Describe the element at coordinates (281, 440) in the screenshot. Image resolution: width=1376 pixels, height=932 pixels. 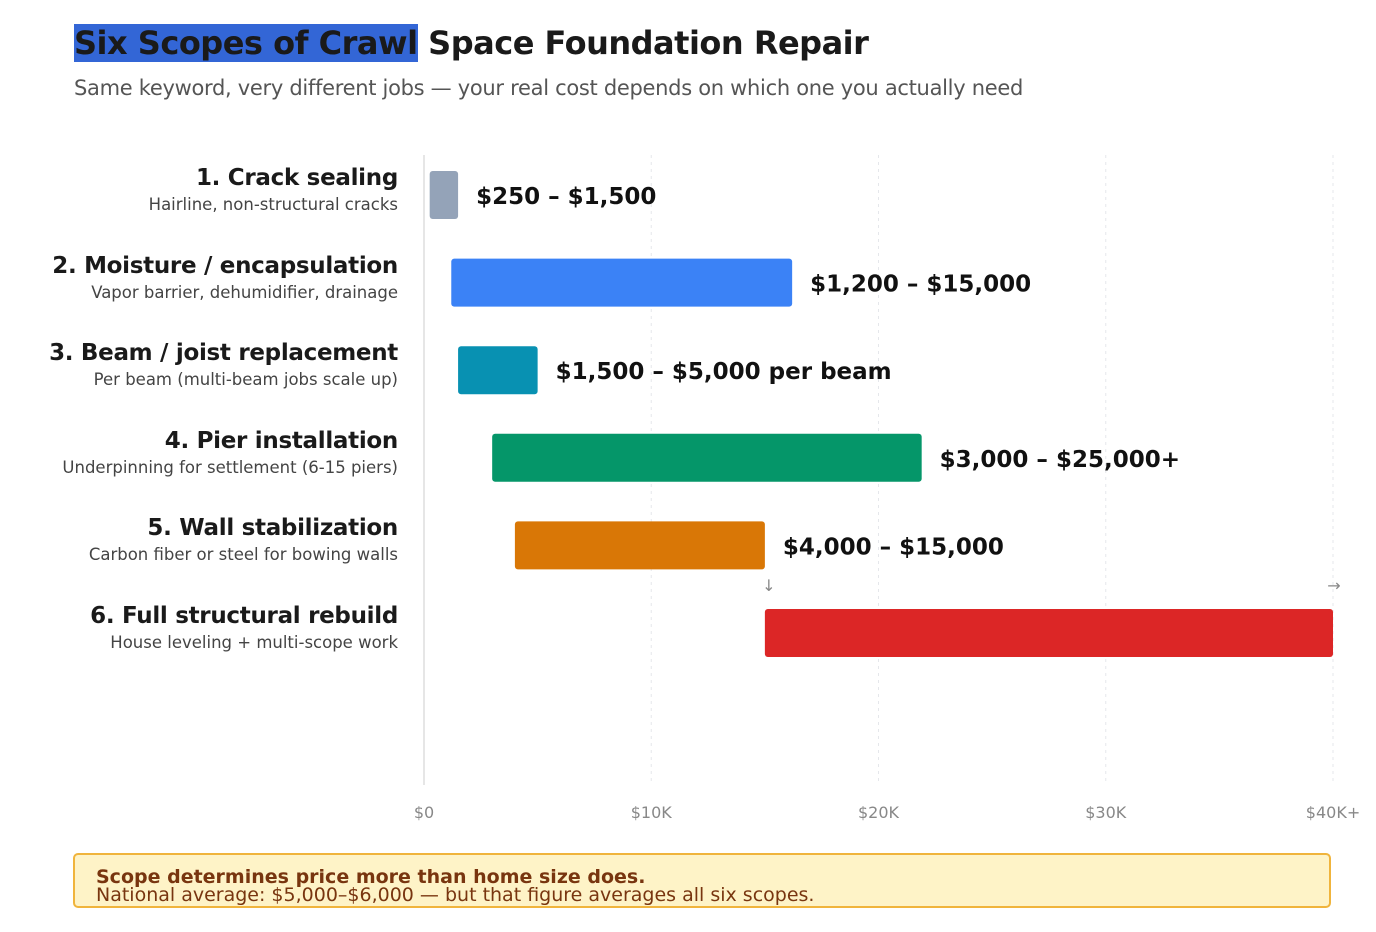
I see `scope-name: 4. Pier installation` at that location.